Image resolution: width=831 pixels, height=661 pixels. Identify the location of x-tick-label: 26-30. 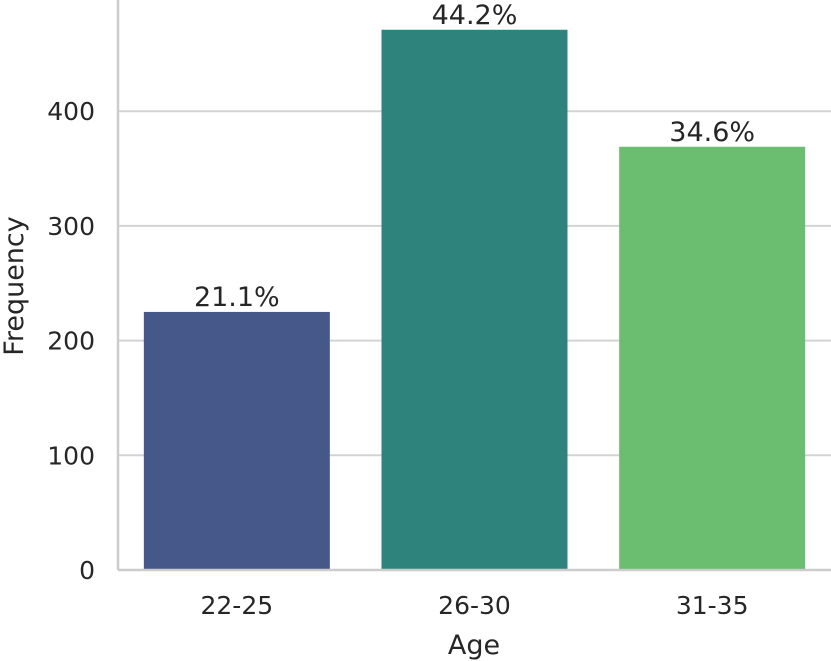
(474, 605).